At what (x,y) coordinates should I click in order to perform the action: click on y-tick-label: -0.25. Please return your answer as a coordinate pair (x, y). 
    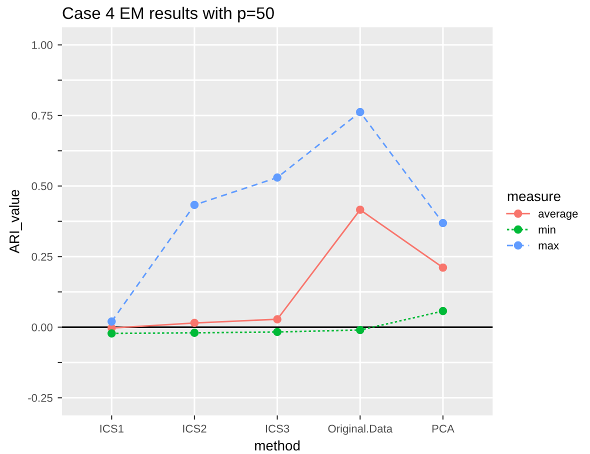
    Looking at the image, I should click on (40, 398).